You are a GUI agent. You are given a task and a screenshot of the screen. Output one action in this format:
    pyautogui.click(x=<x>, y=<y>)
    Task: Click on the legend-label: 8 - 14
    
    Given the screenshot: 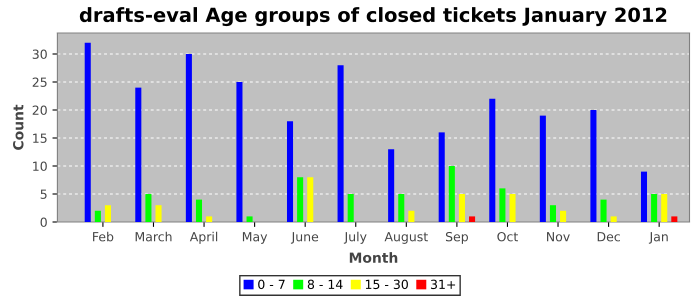 What is the action you would take?
    pyautogui.click(x=325, y=285)
    